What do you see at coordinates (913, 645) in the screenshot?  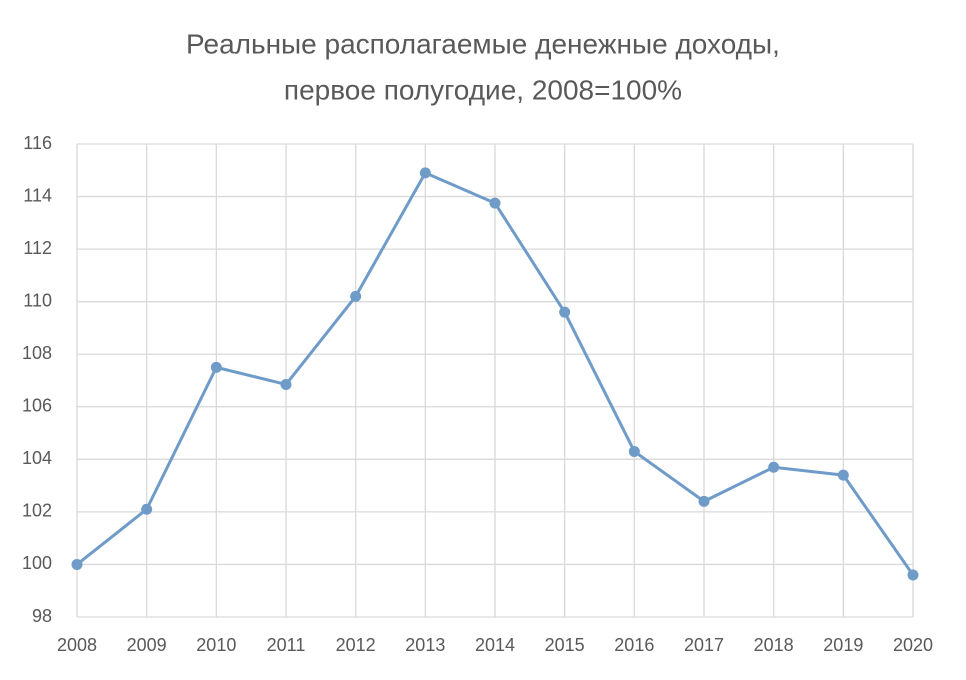 I see `x-tick-label: 2020` at bounding box center [913, 645].